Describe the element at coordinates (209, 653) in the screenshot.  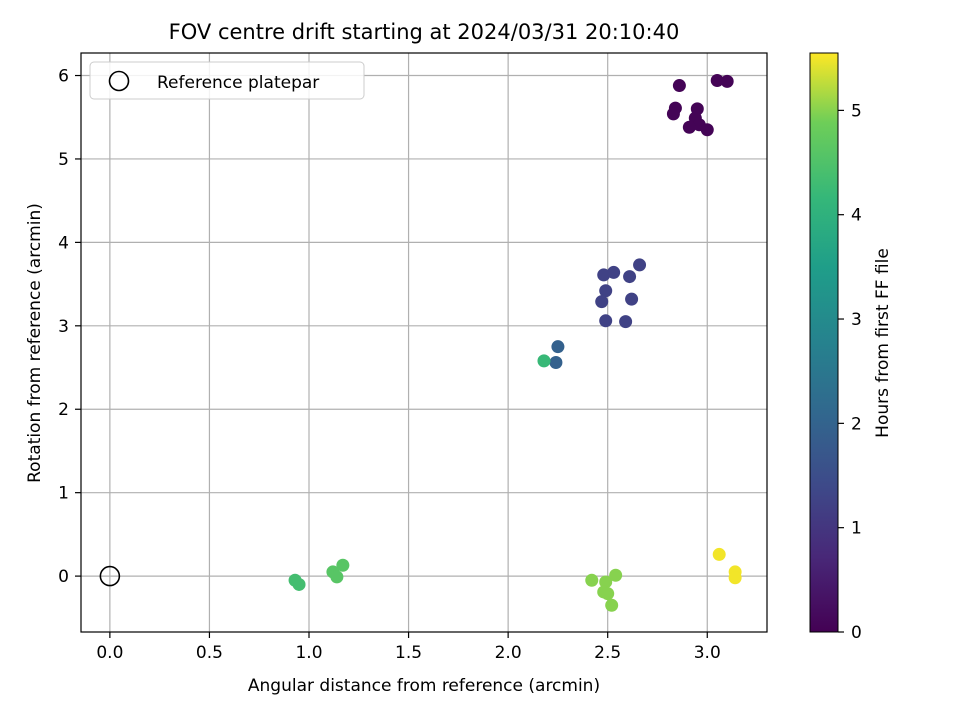
I see `x-tick-label: 0.5` at that location.